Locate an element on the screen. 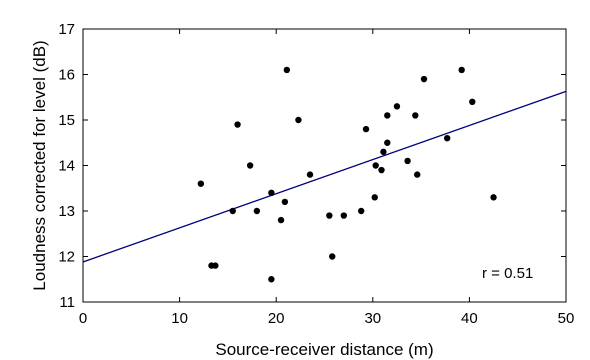 The height and width of the screenshot is (360, 590). y-axis-title: Loudness corrected for level (dB) is located at coordinates (39, 165).